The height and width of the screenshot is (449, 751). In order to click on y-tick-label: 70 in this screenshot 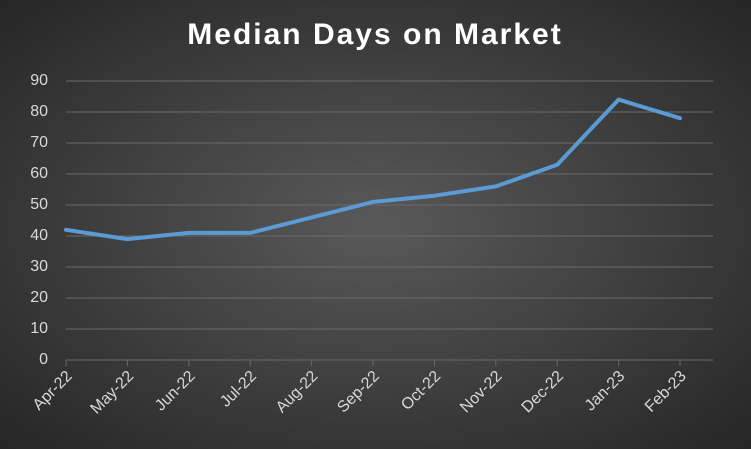, I will do `click(39, 142)`.